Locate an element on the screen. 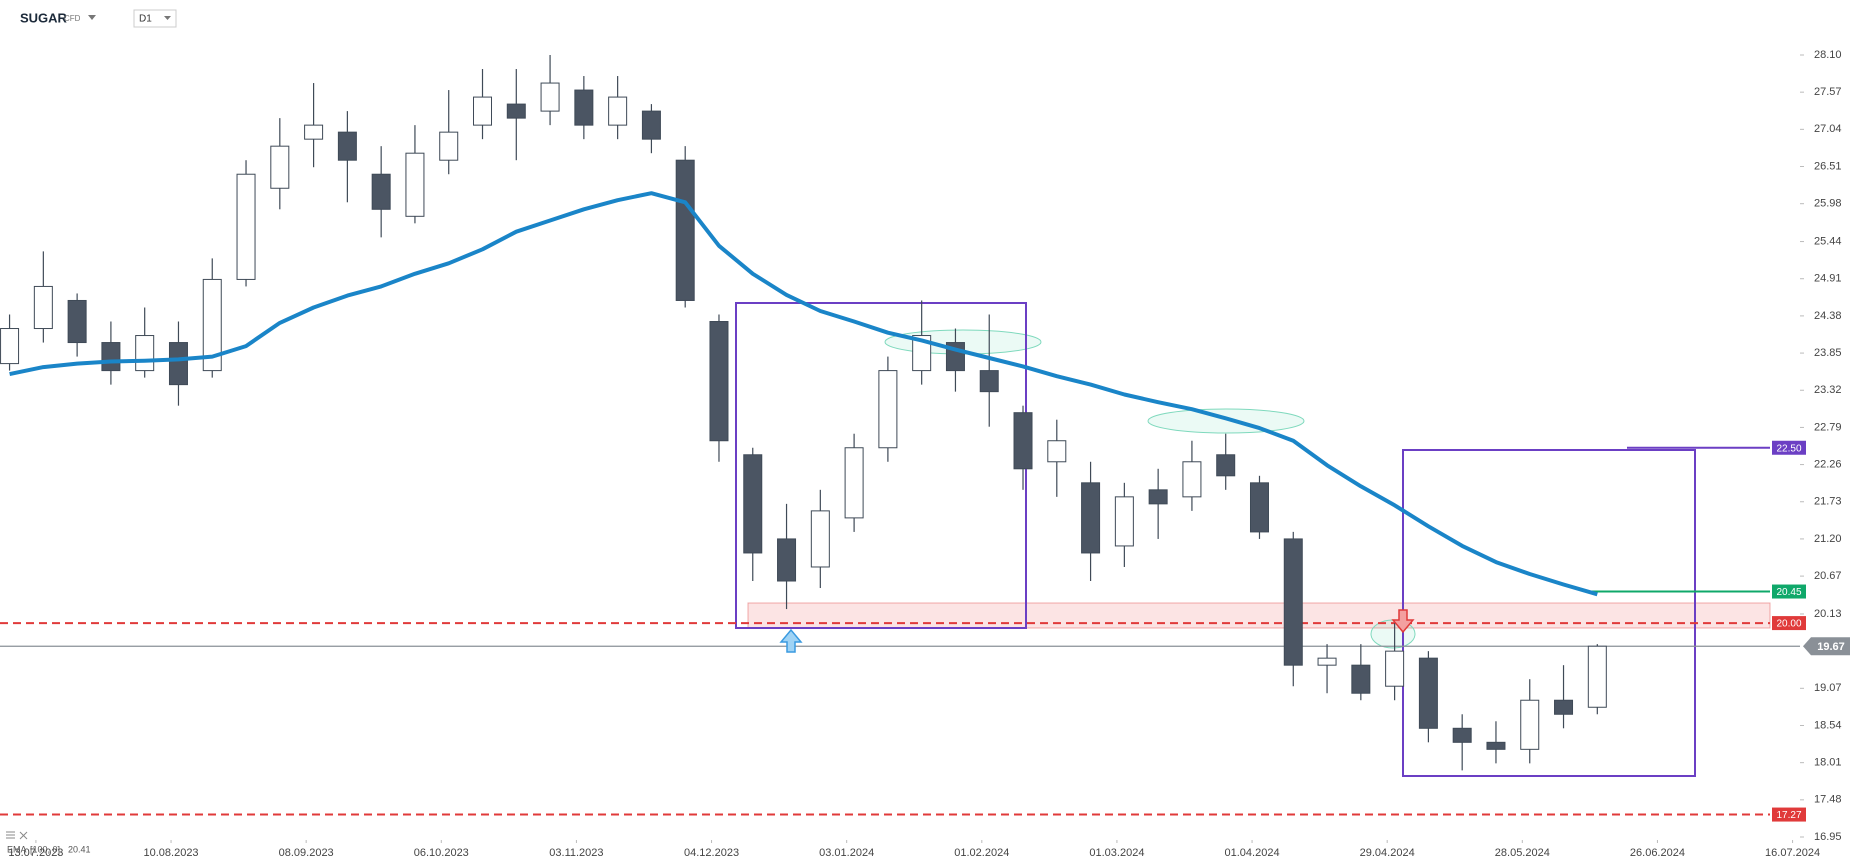 The image size is (1866, 865). y-tick-label: 25.44 is located at coordinates (1828, 241).